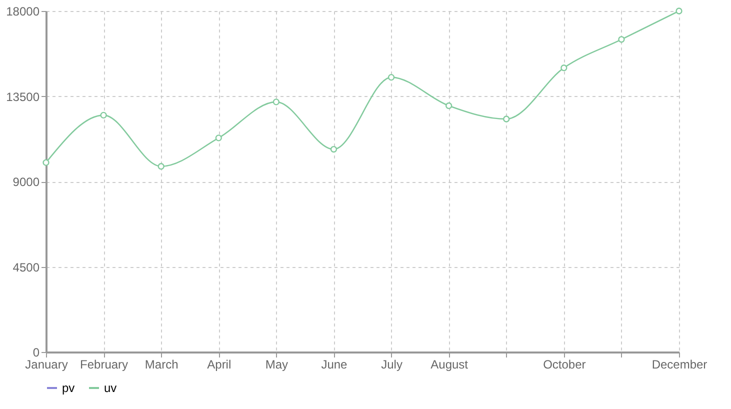  Describe the element at coordinates (26, 182) in the screenshot. I see `y-tick-label: 9000` at that location.